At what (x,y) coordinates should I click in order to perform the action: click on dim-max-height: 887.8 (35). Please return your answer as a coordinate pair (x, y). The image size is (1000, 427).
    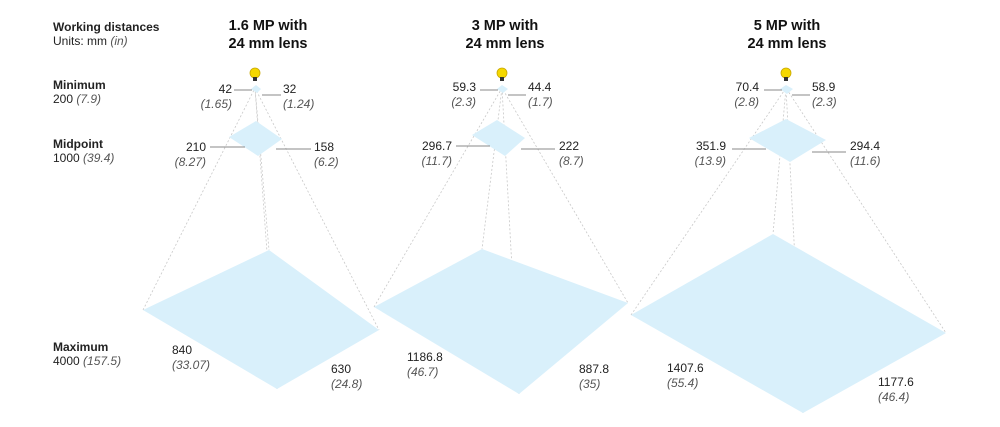
    Looking at the image, I should click on (594, 377).